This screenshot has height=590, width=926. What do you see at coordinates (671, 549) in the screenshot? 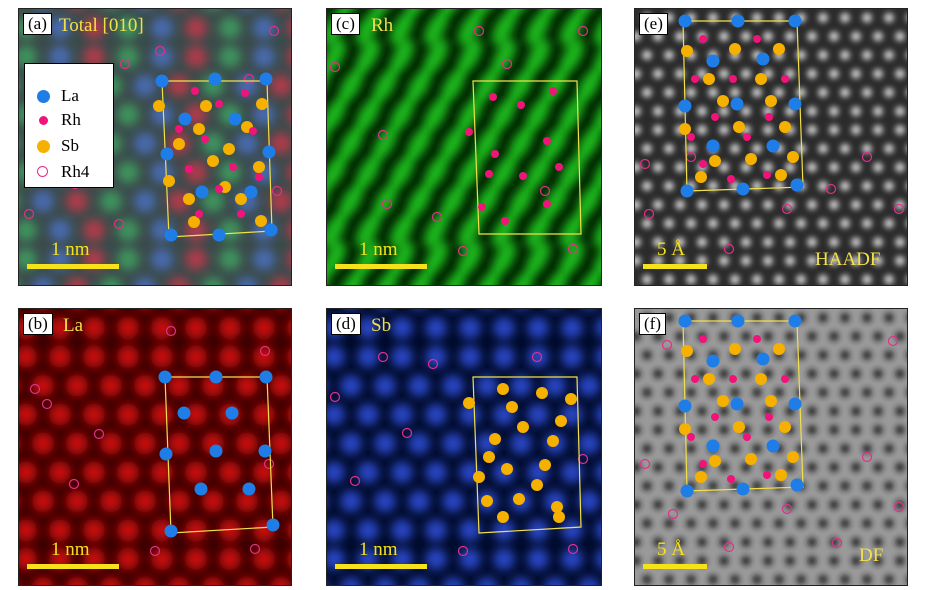
I see `scale-bar-text: 5 Å` at bounding box center [671, 549].